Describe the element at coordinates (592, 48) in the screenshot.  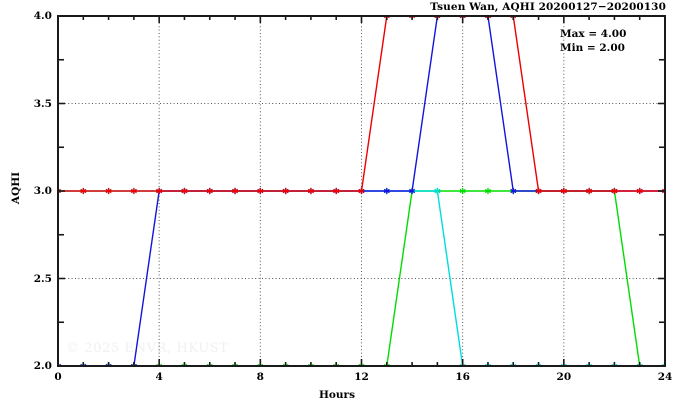
I see `min-label: Min = 2.00` at that location.